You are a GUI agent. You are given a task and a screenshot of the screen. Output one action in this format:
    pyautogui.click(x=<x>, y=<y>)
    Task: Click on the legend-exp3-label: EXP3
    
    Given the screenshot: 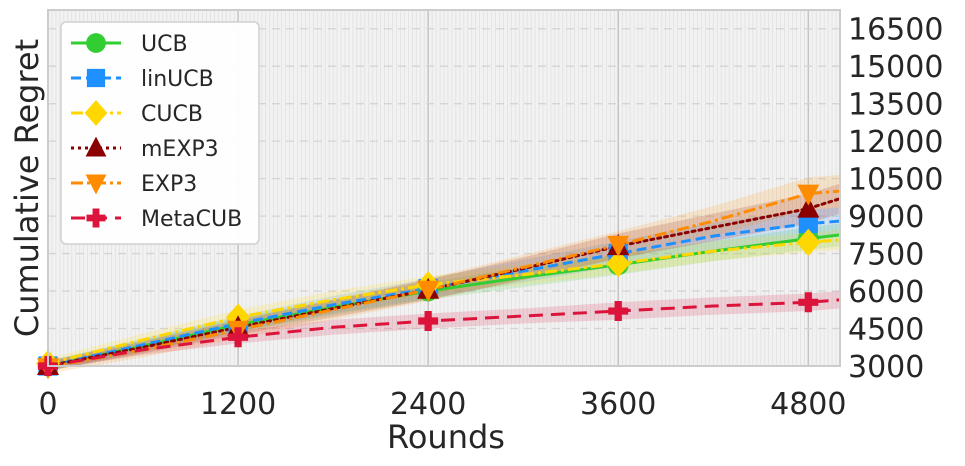 What is the action you would take?
    pyautogui.click(x=169, y=184)
    